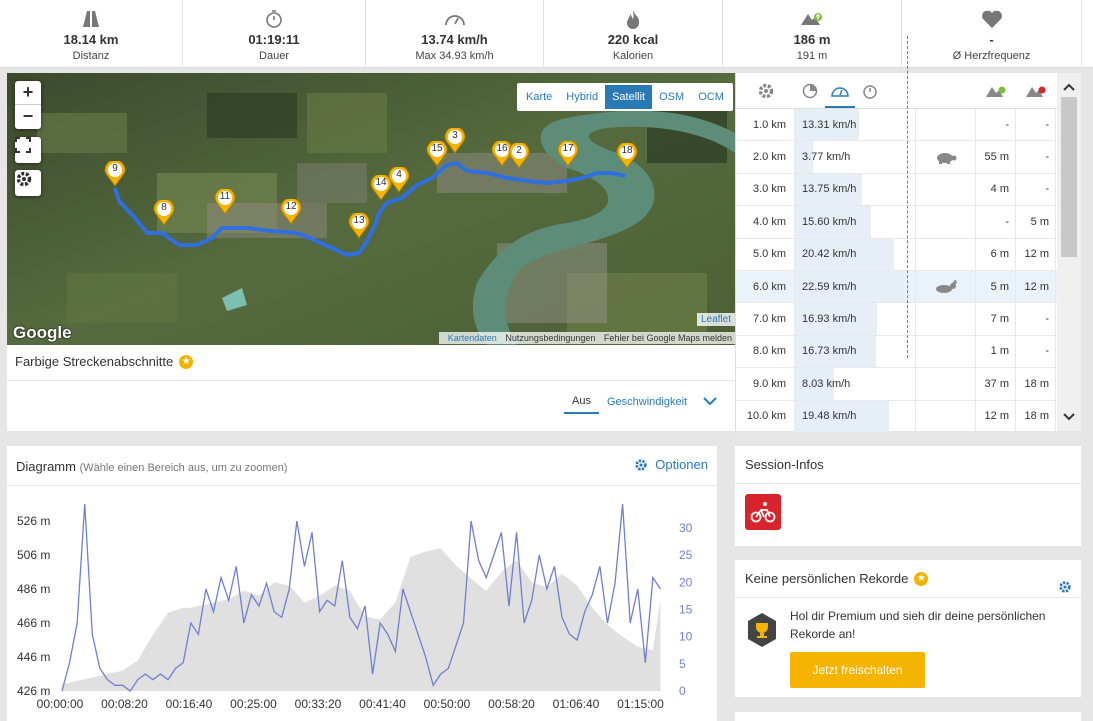 The width and height of the screenshot is (1093, 721). Describe the element at coordinates (810, 90) in the screenshot. I see `pie-tab` at that location.